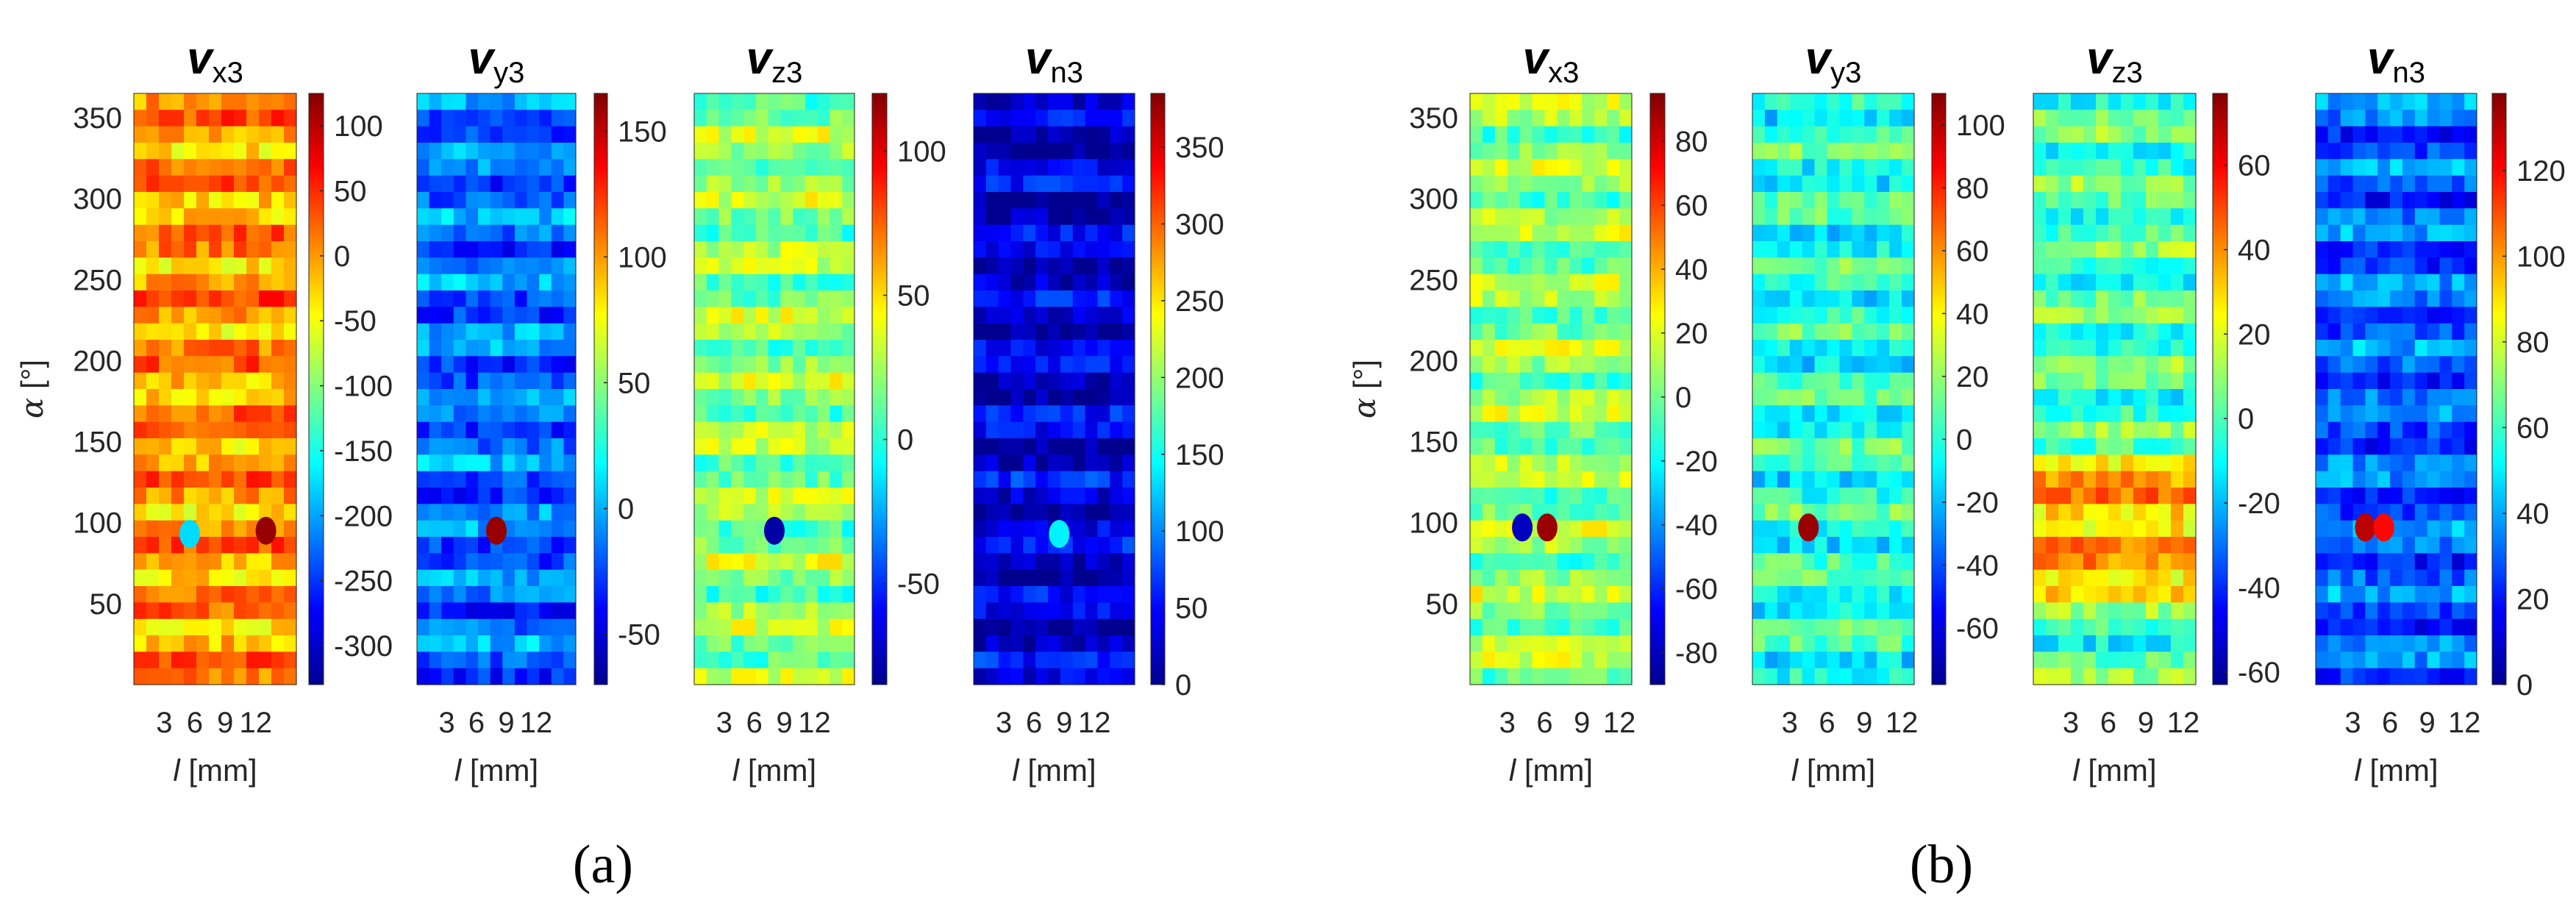 This screenshot has width=2576, height=903. What do you see at coordinates (164, 723) in the screenshot?
I see `x-tick-label: 3` at bounding box center [164, 723].